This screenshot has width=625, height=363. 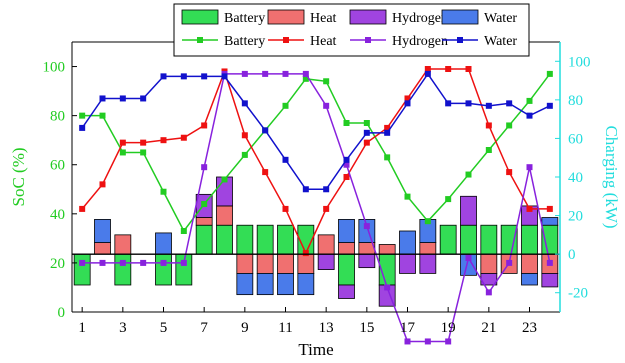 I want to click on legend-swatch-bar-water, so click(x=460, y=17).